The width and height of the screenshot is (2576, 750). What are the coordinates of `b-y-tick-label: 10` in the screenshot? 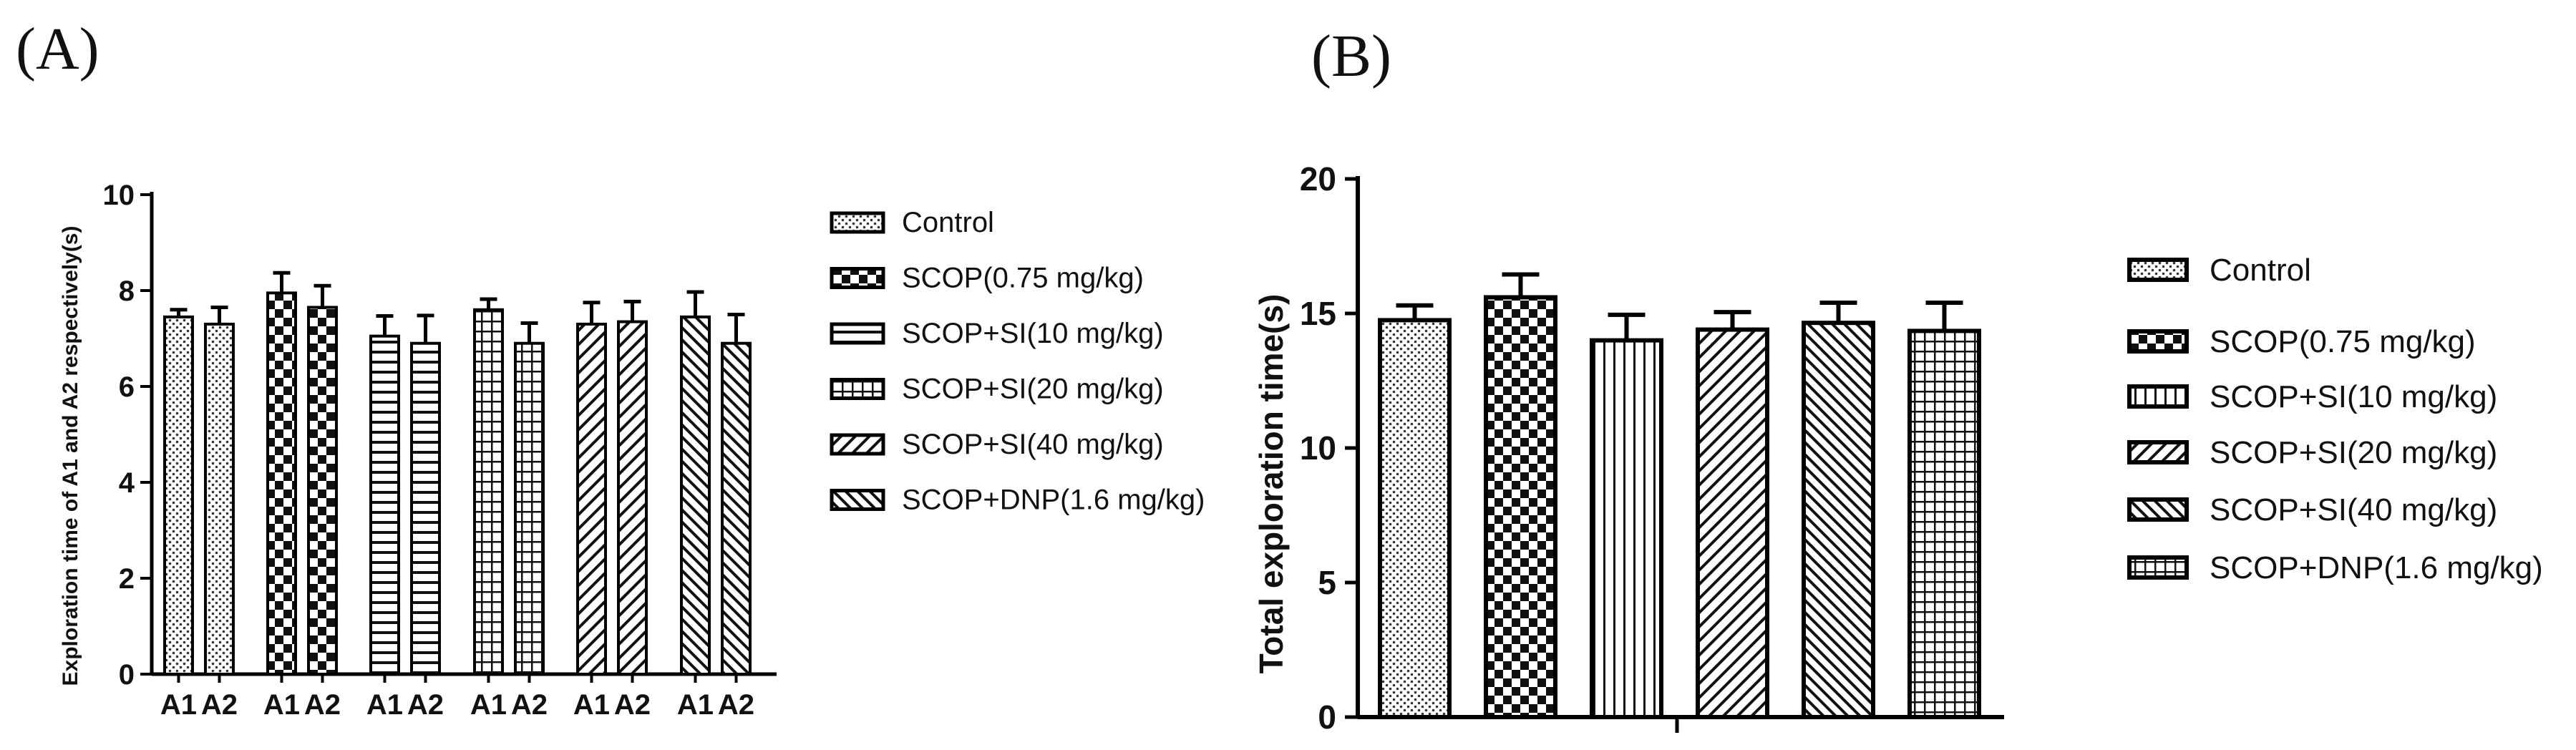 It's located at (1318, 448).